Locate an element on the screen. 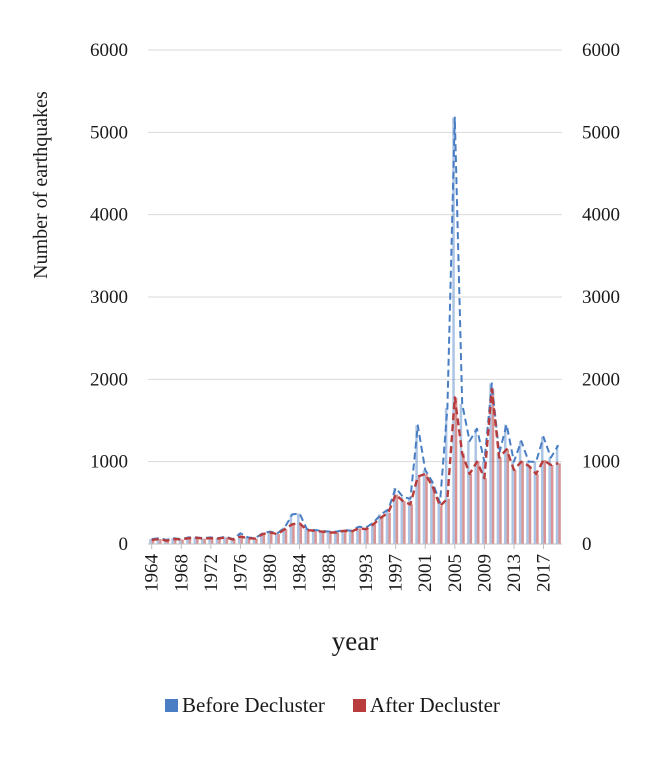  y-tick-label-left: 5000 is located at coordinates (109, 132).